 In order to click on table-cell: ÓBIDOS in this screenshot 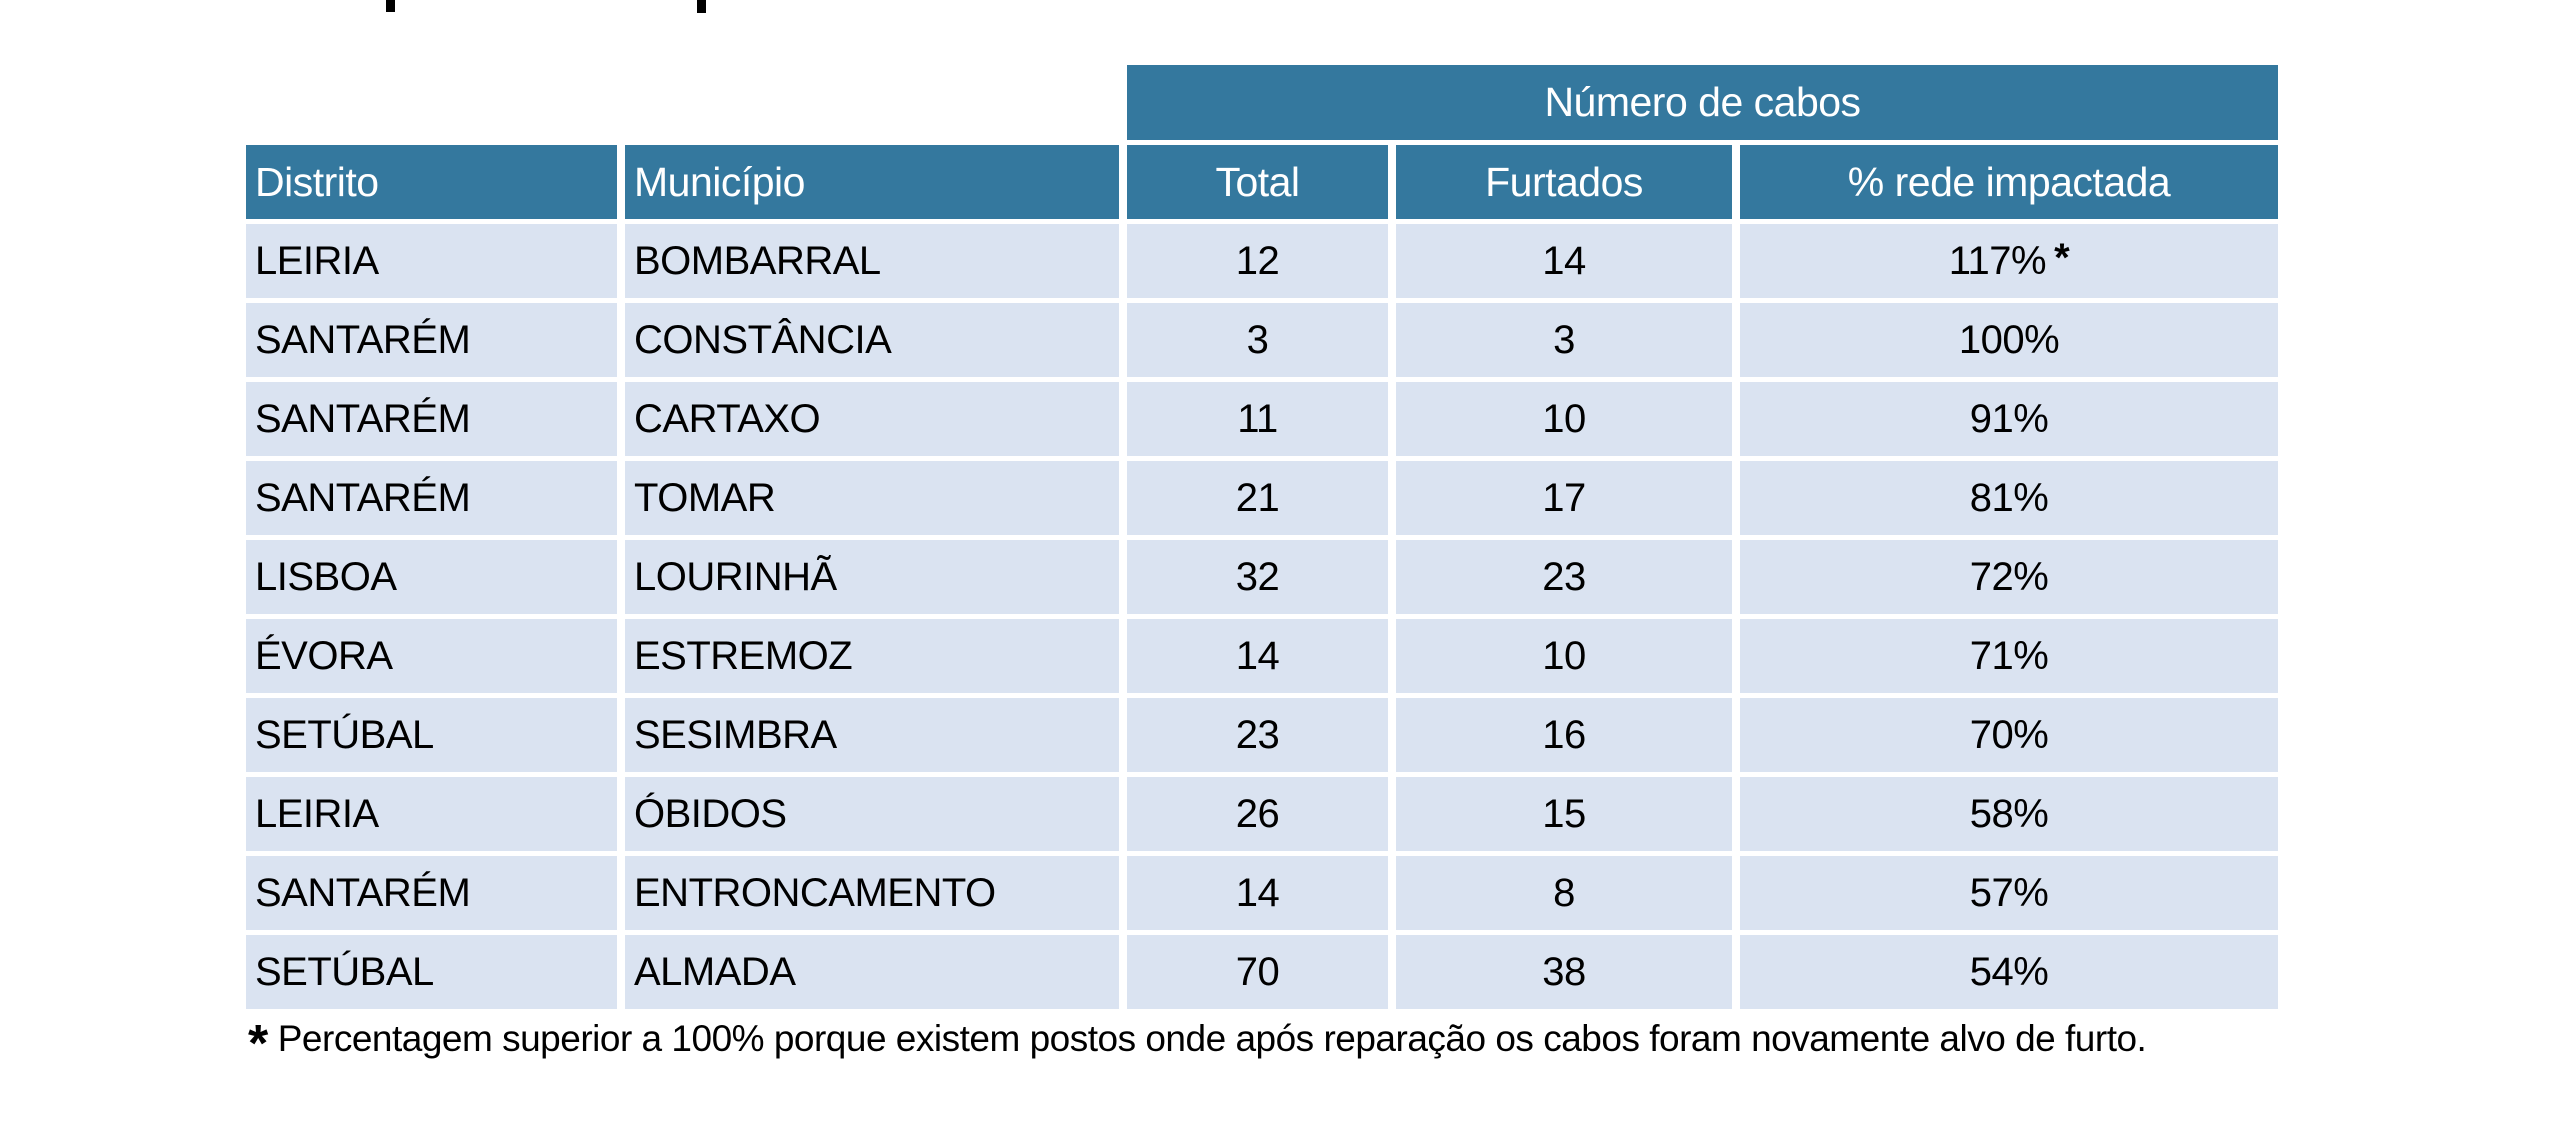, I will do `click(872, 814)`.